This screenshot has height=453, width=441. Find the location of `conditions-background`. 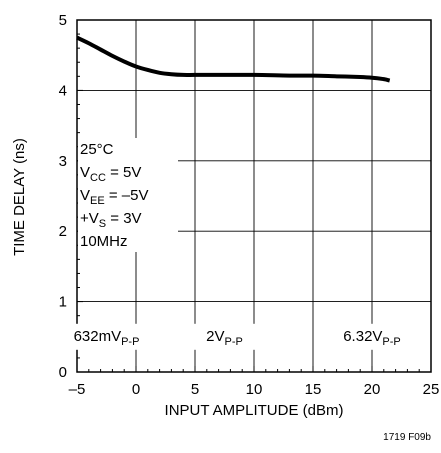

conditions-background is located at coordinates (128, 195).